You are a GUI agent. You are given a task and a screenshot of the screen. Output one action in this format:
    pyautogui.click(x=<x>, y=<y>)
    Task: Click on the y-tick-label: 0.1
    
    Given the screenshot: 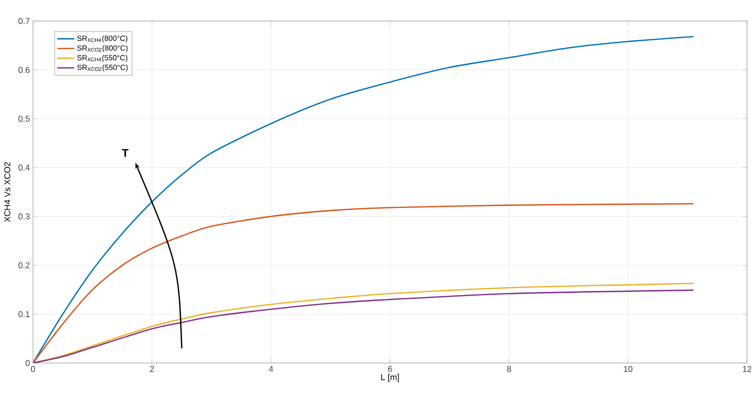 What is the action you would take?
    pyautogui.click(x=24, y=314)
    